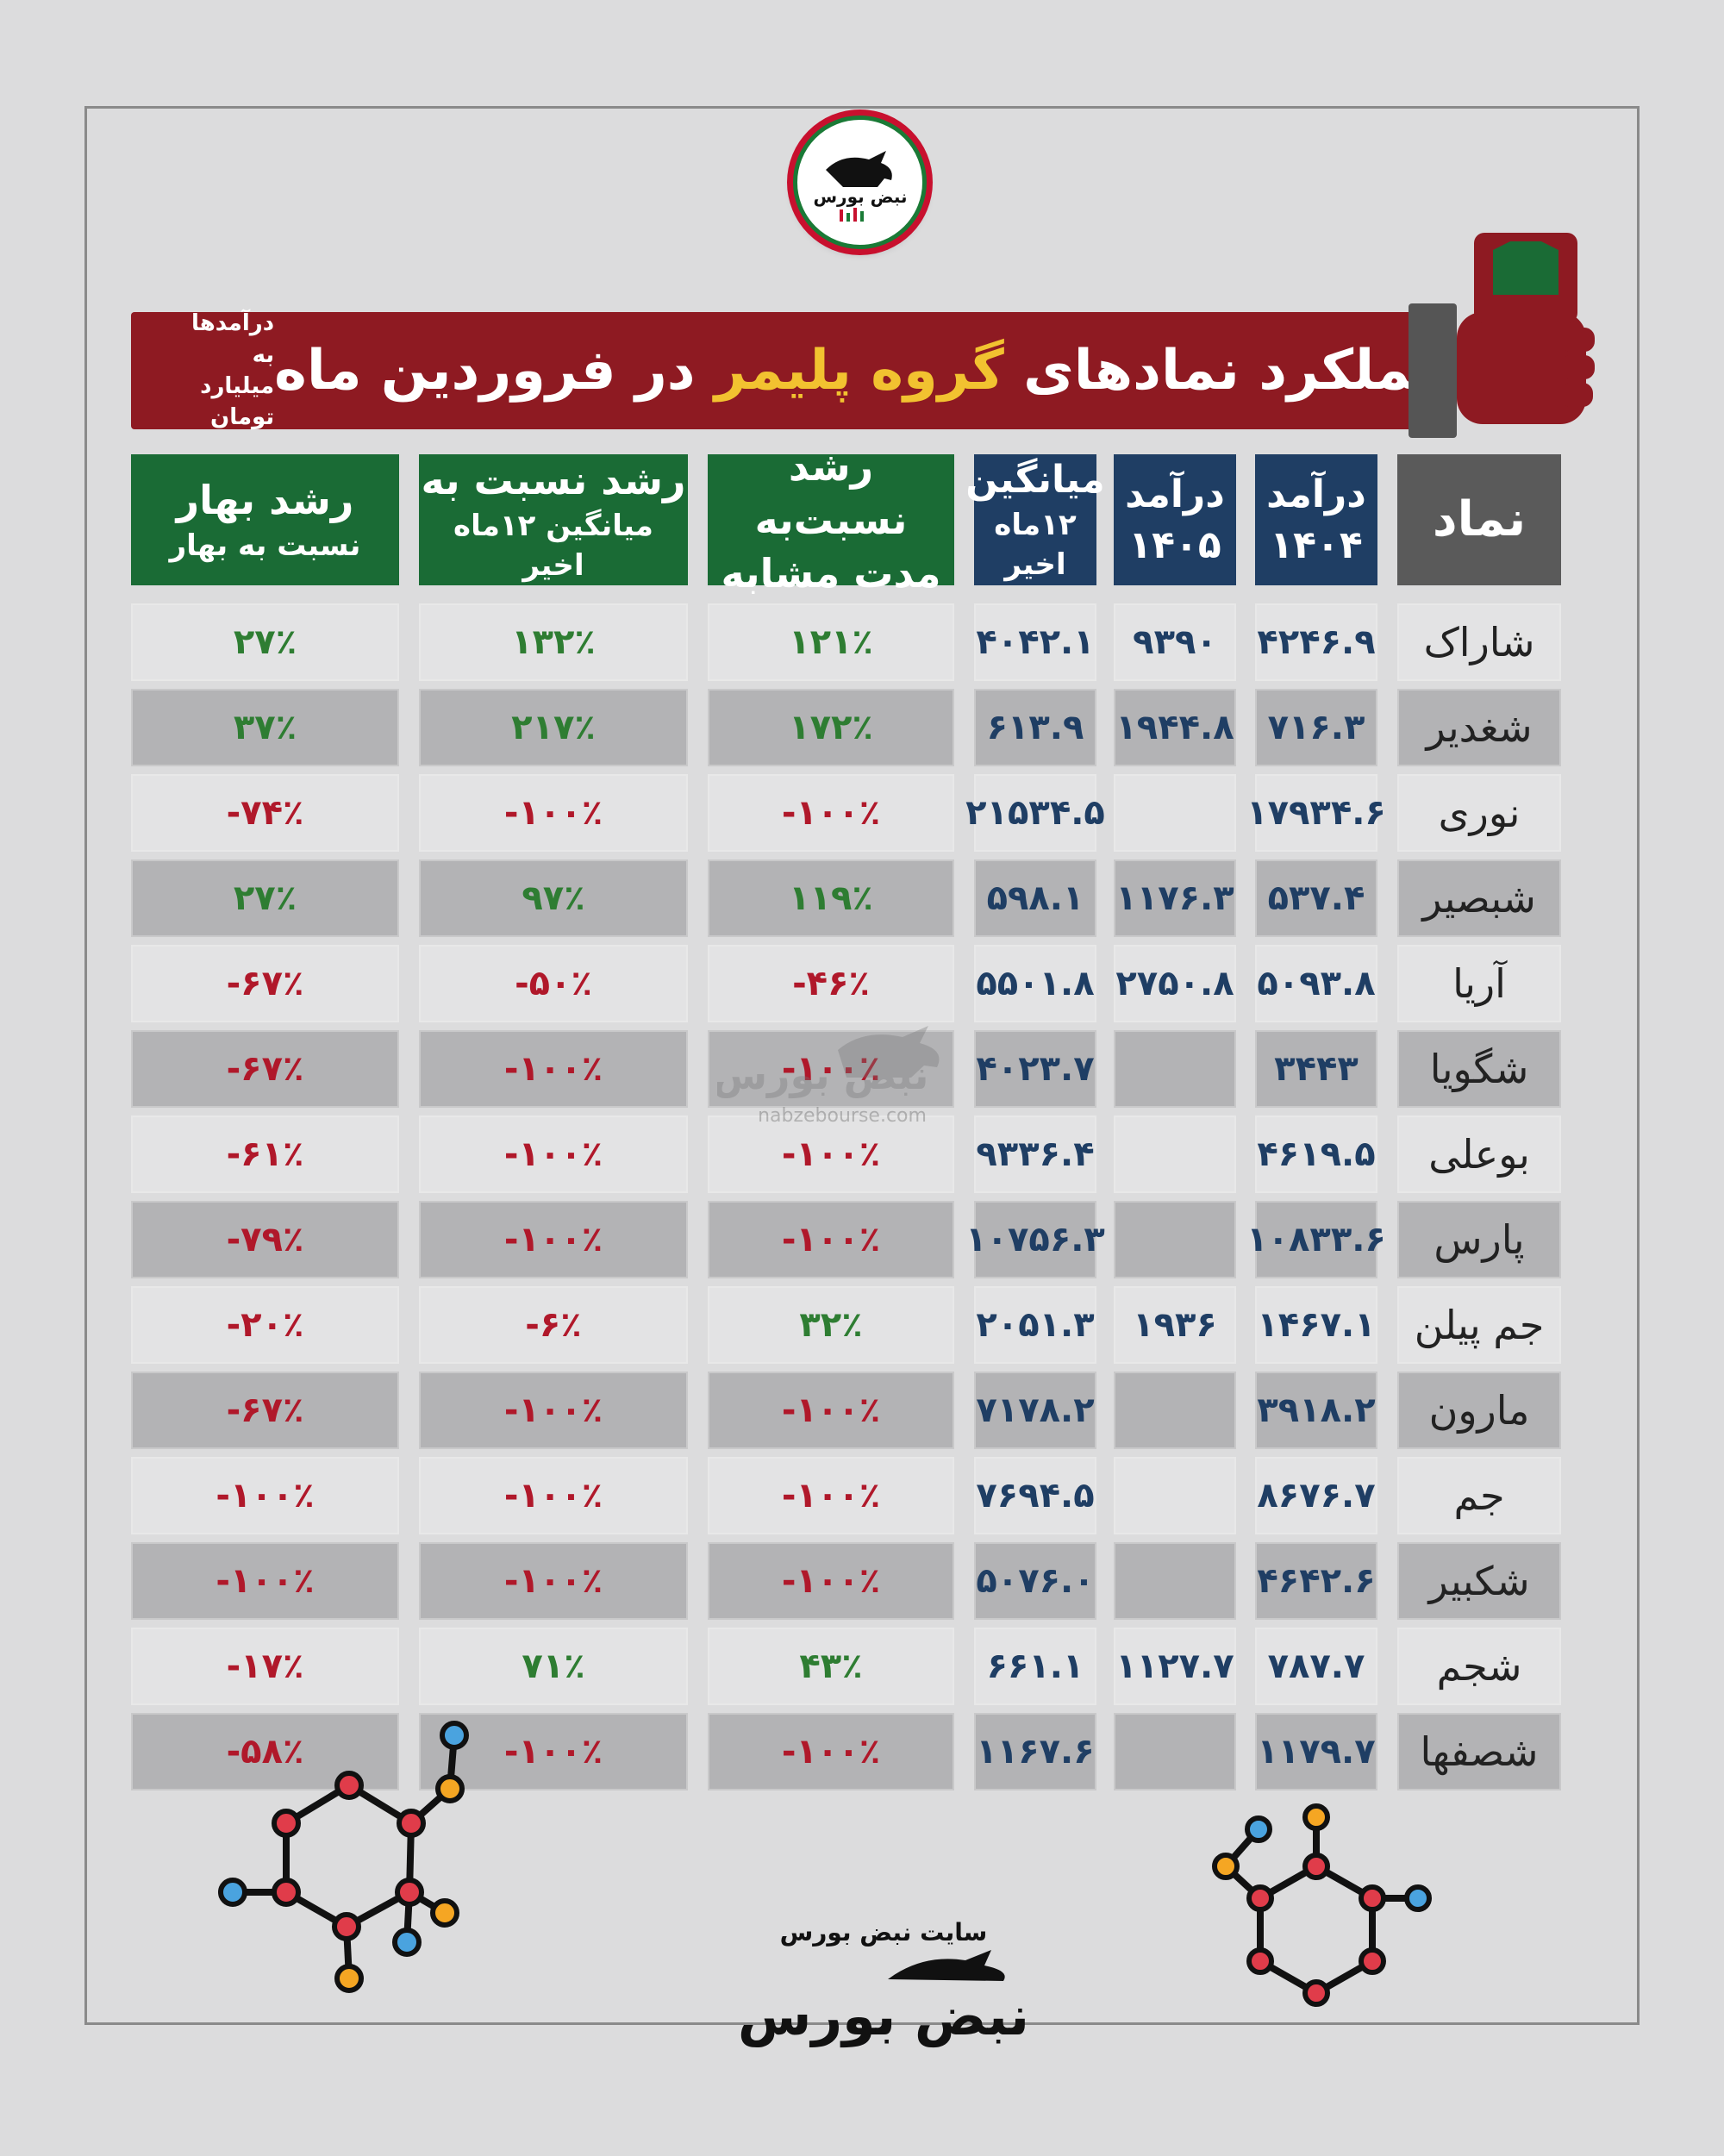 The width and height of the screenshot is (1724, 2156). Describe the element at coordinates (1479, 727) in the screenshot. I see `symbol-cell: شغدیر` at that location.